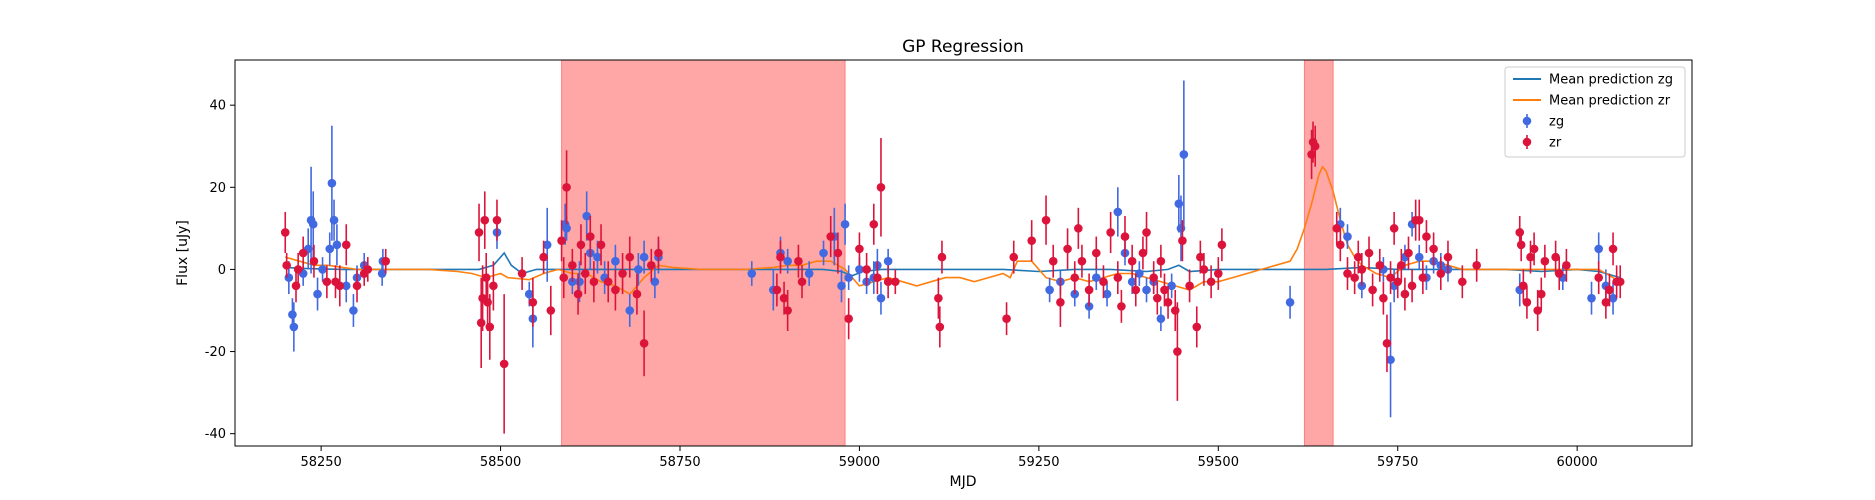 The image size is (1875, 500). What do you see at coordinates (1397, 462) in the screenshot?
I see `x-tick-label: 59750` at bounding box center [1397, 462].